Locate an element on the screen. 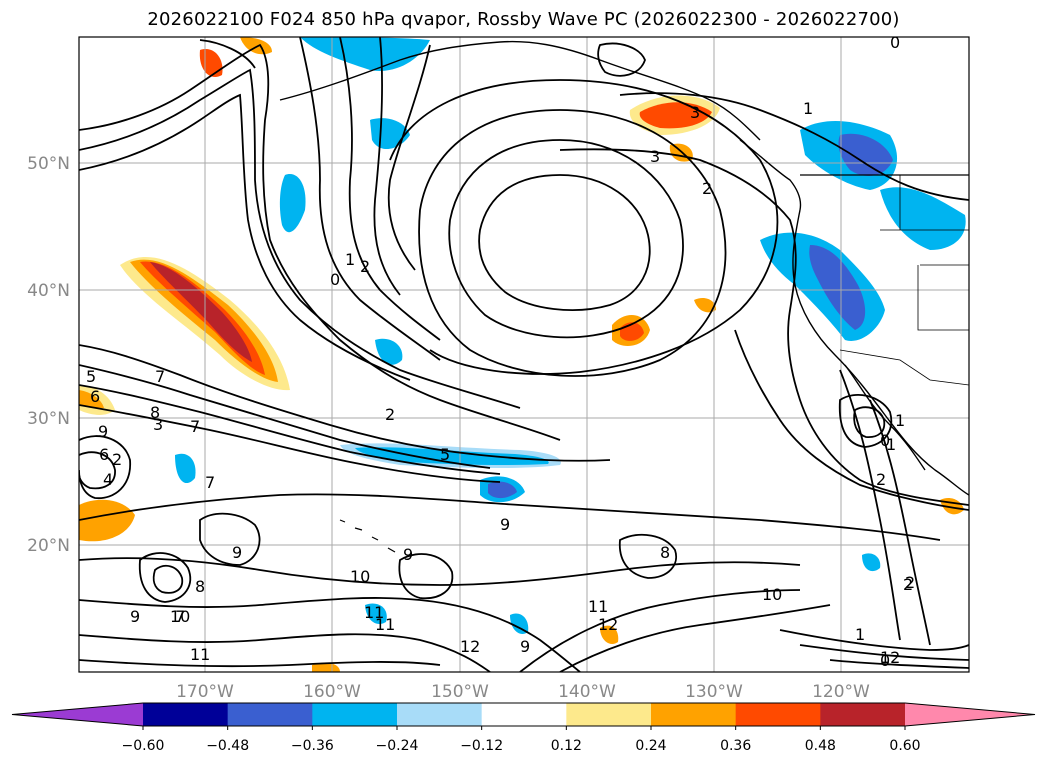 The image size is (1047, 765). hawaii-islands is located at coordinates (367, 536).